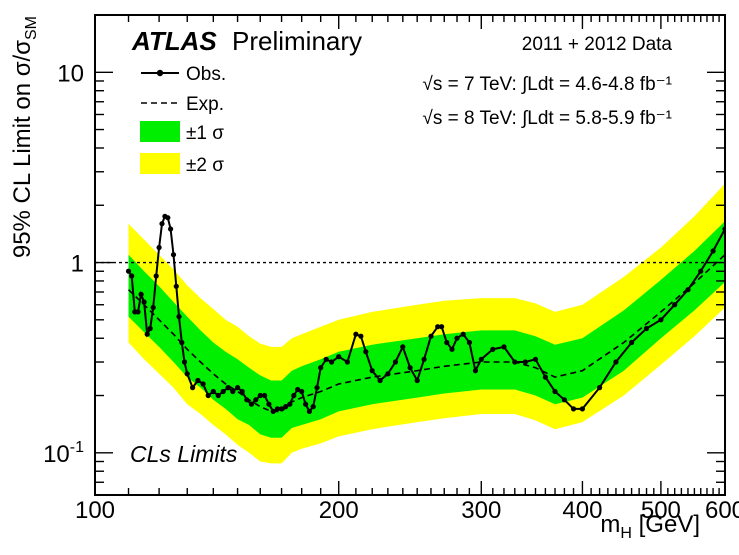 Image resolution: width=739 pixels, height=555 pixels. I want to click on legend-obs-label: Obs., so click(206, 74).